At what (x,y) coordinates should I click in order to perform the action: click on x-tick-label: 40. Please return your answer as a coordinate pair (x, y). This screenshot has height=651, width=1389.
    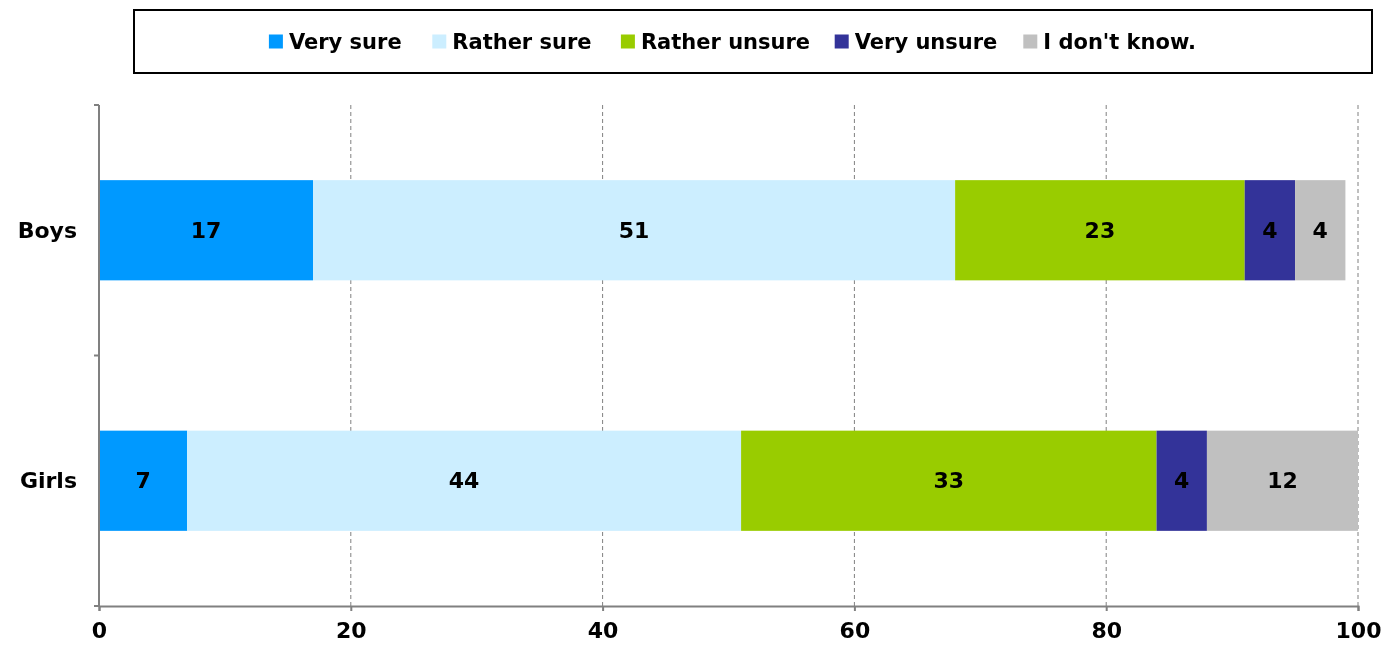
    Looking at the image, I should click on (603, 631).